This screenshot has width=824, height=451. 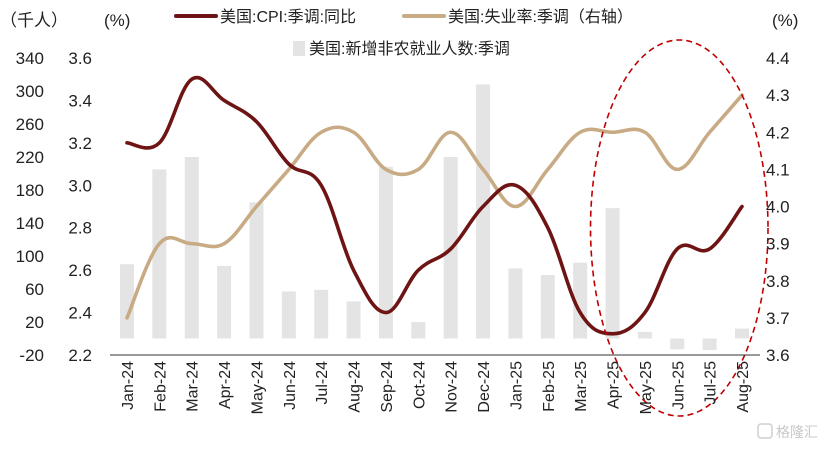 What do you see at coordinates (30, 223) in the screenshot?
I see `left-outer-tick: 140` at bounding box center [30, 223].